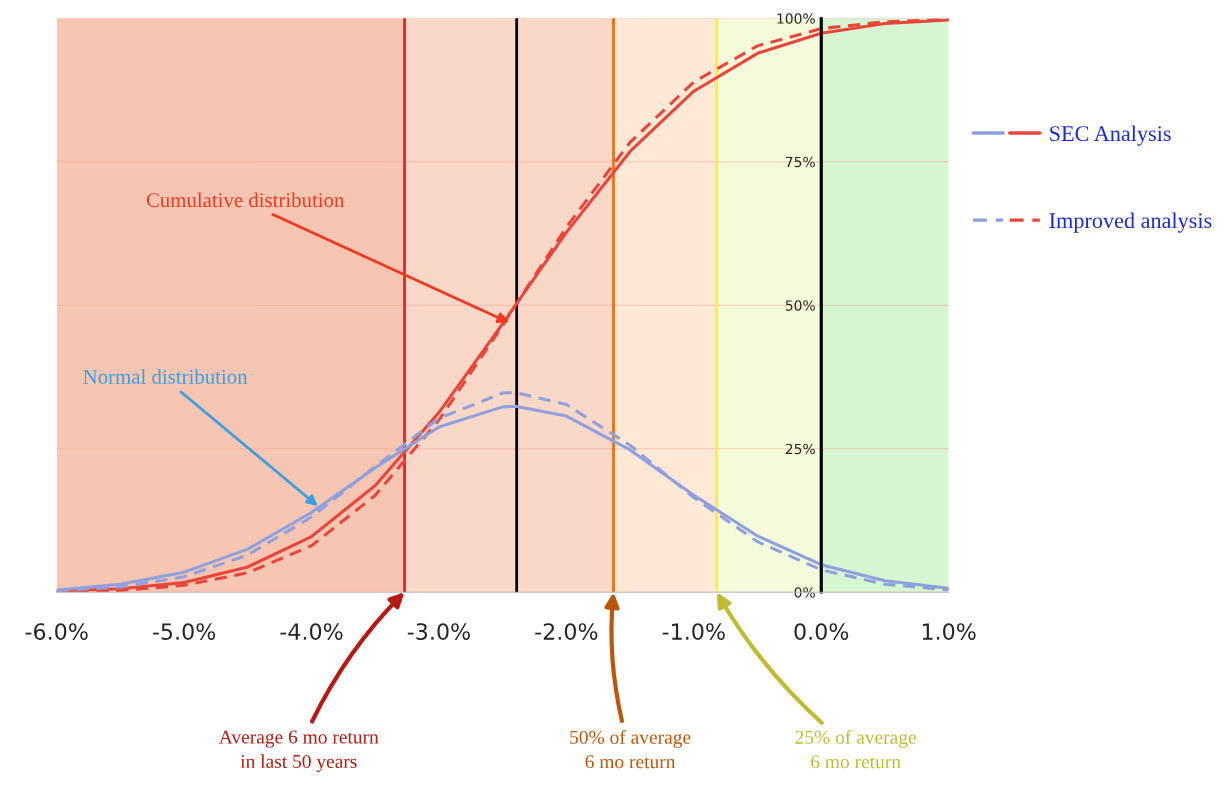  I want to click on y-tick-label: 0%, so click(804, 592).